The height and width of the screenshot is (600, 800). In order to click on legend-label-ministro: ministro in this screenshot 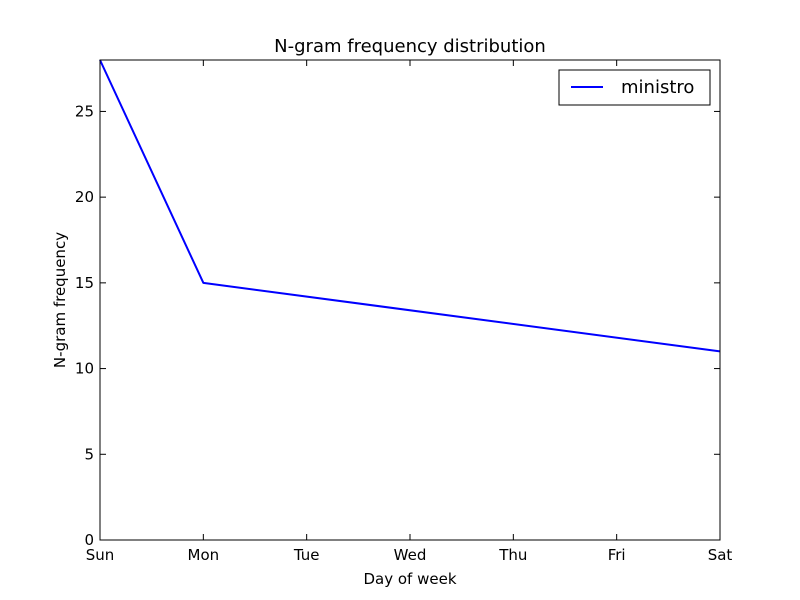, I will do `click(657, 87)`.